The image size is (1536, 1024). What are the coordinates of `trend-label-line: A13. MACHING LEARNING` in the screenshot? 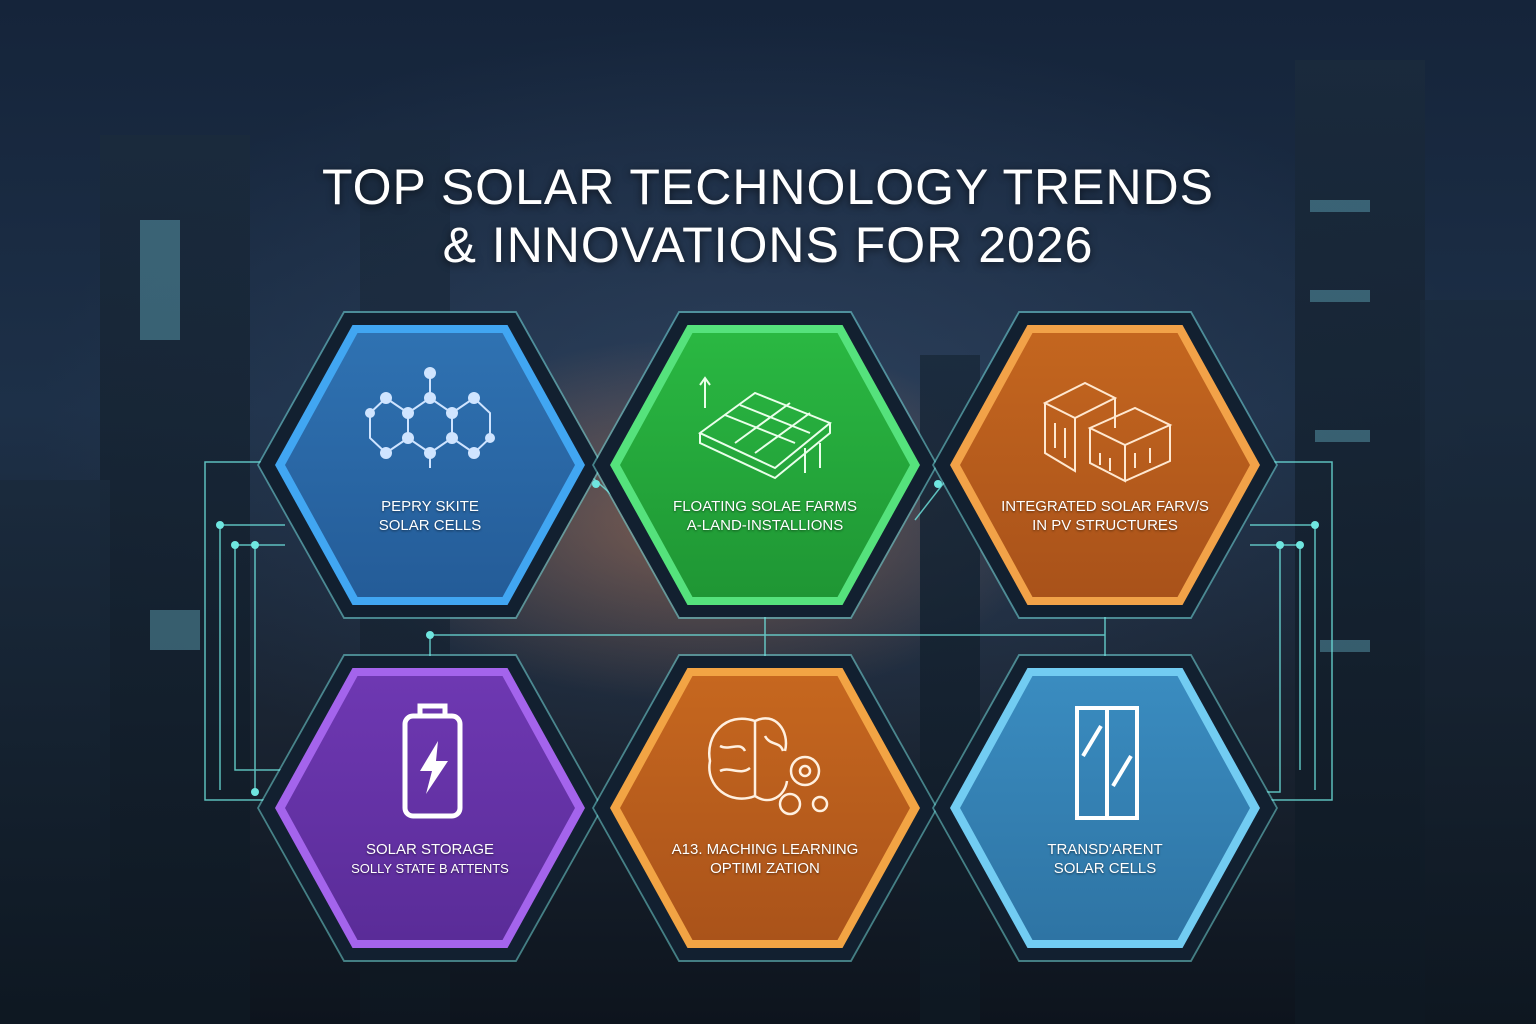 It's located at (765, 849).